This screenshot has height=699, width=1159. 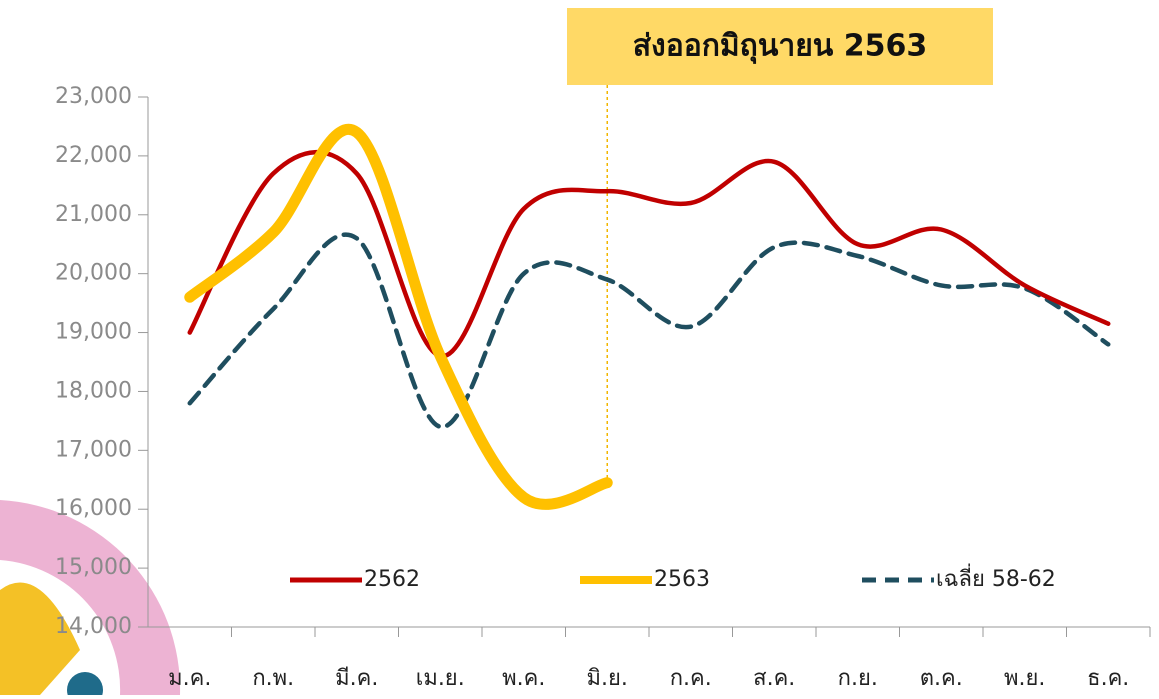 What do you see at coordinates (93, 508) in the screenshot?
I see `y-tick-label: 16,000` at bounding box center [93, 508].